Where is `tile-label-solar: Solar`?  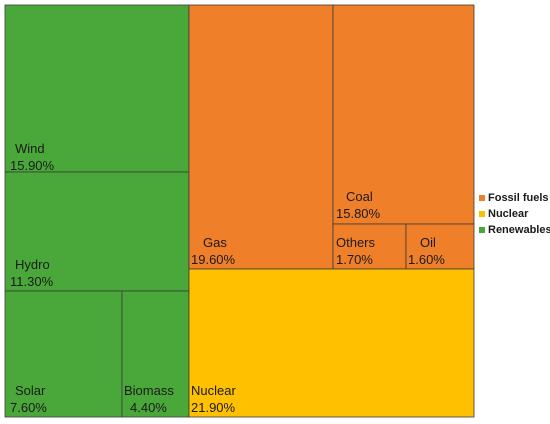
tile-label-solar: Solar is located at coordinates (30, 390).